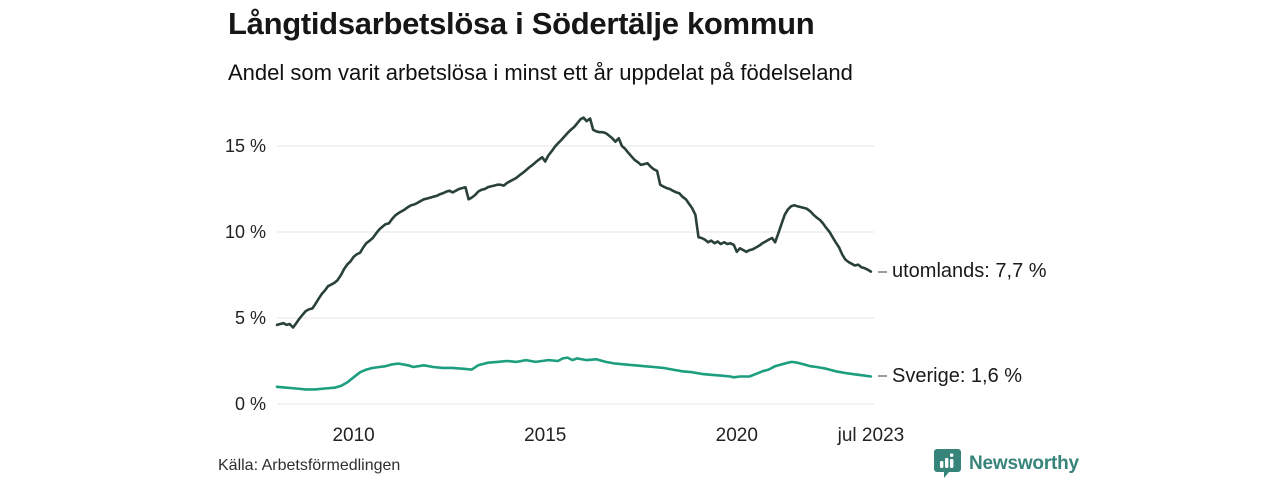 This screenshot has width=1280, height=480. I want to click on y-axis-tick-label: 0 %, so click(250, 404).